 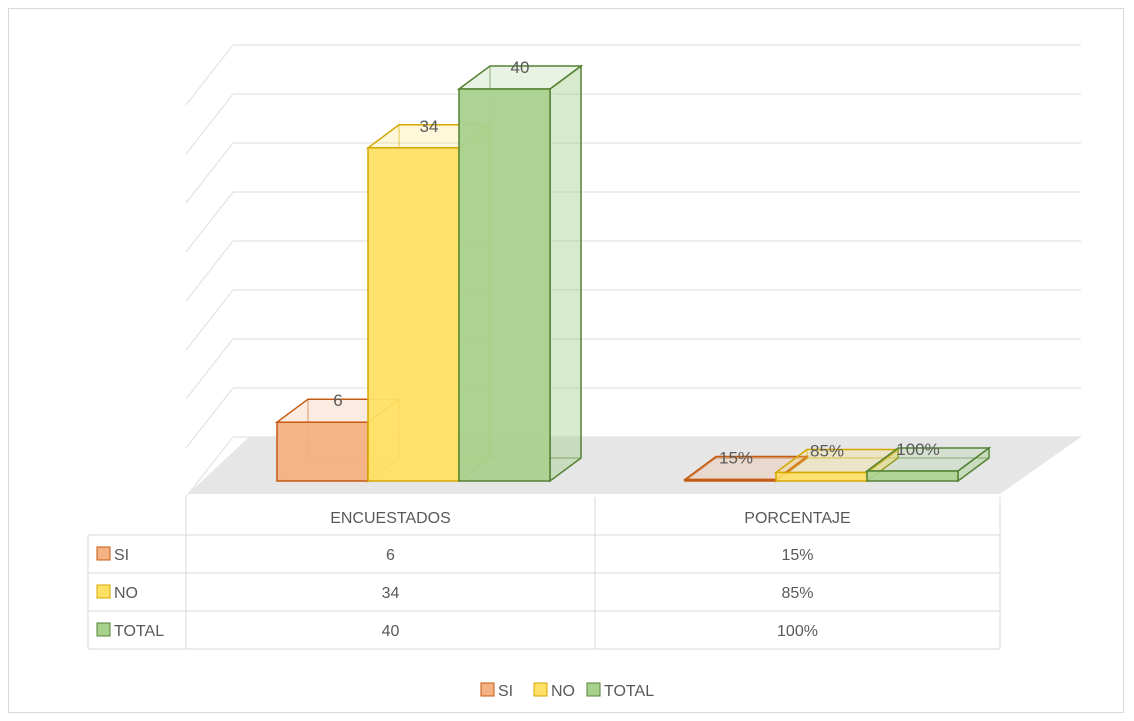 What do you see at coordinates (139, 631) in the screenshot?
I see `table-series-name: TOTAL` at bounding box center [139, 631].